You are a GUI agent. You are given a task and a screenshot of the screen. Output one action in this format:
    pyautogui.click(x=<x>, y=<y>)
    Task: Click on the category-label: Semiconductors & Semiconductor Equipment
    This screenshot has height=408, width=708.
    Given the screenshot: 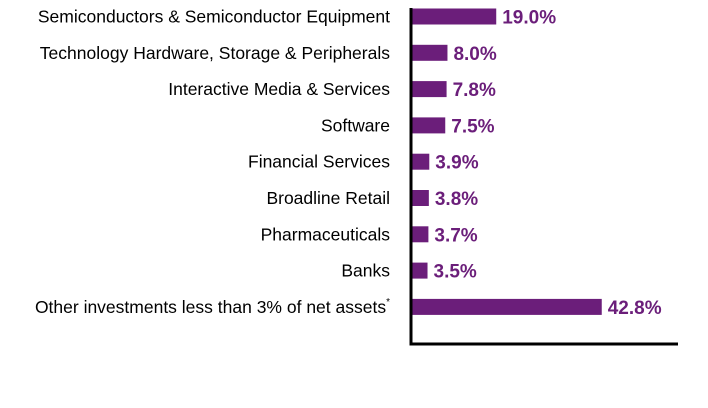 What is the action you would take?
    pyautogui.click(x=214, y=17)
    